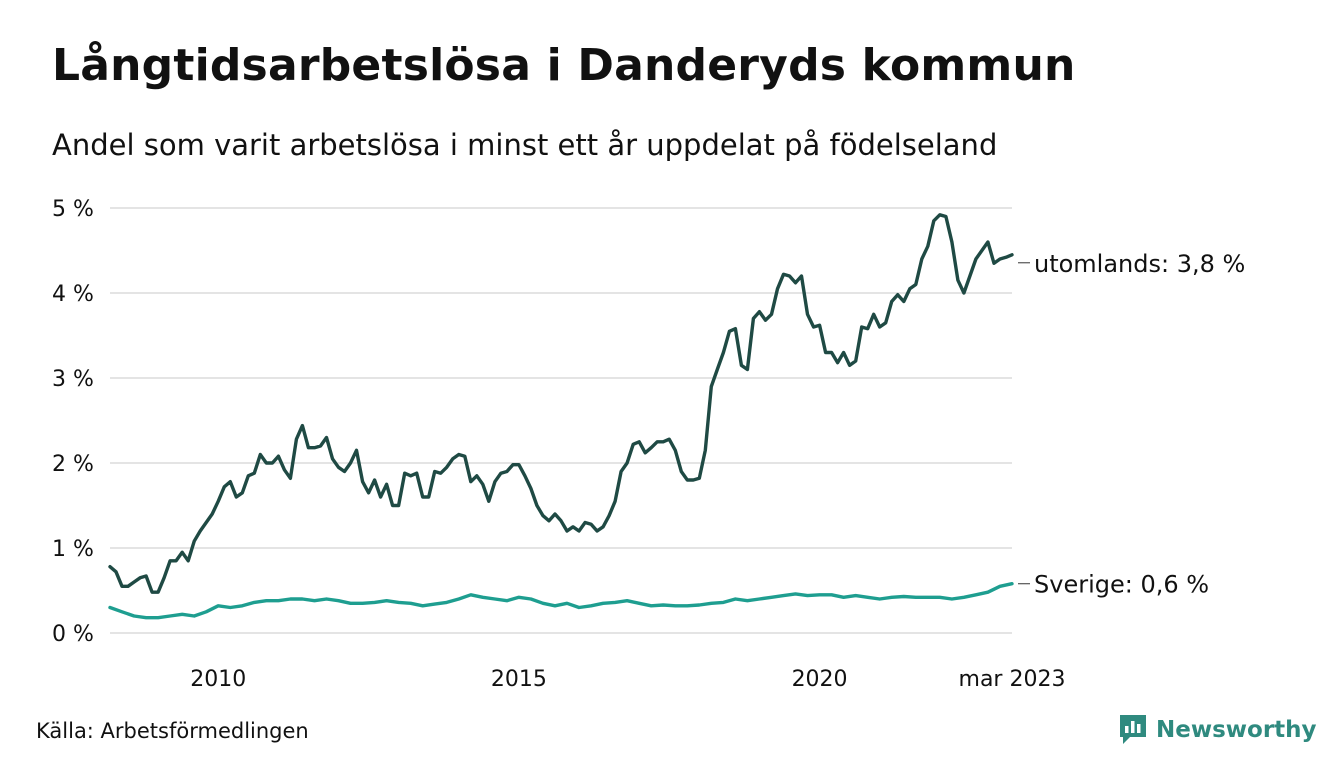  What do you see at coordinates (73, 209) in the screenshot?
I see `y-tick-label: 5 %` at bounding box center [73, 209].